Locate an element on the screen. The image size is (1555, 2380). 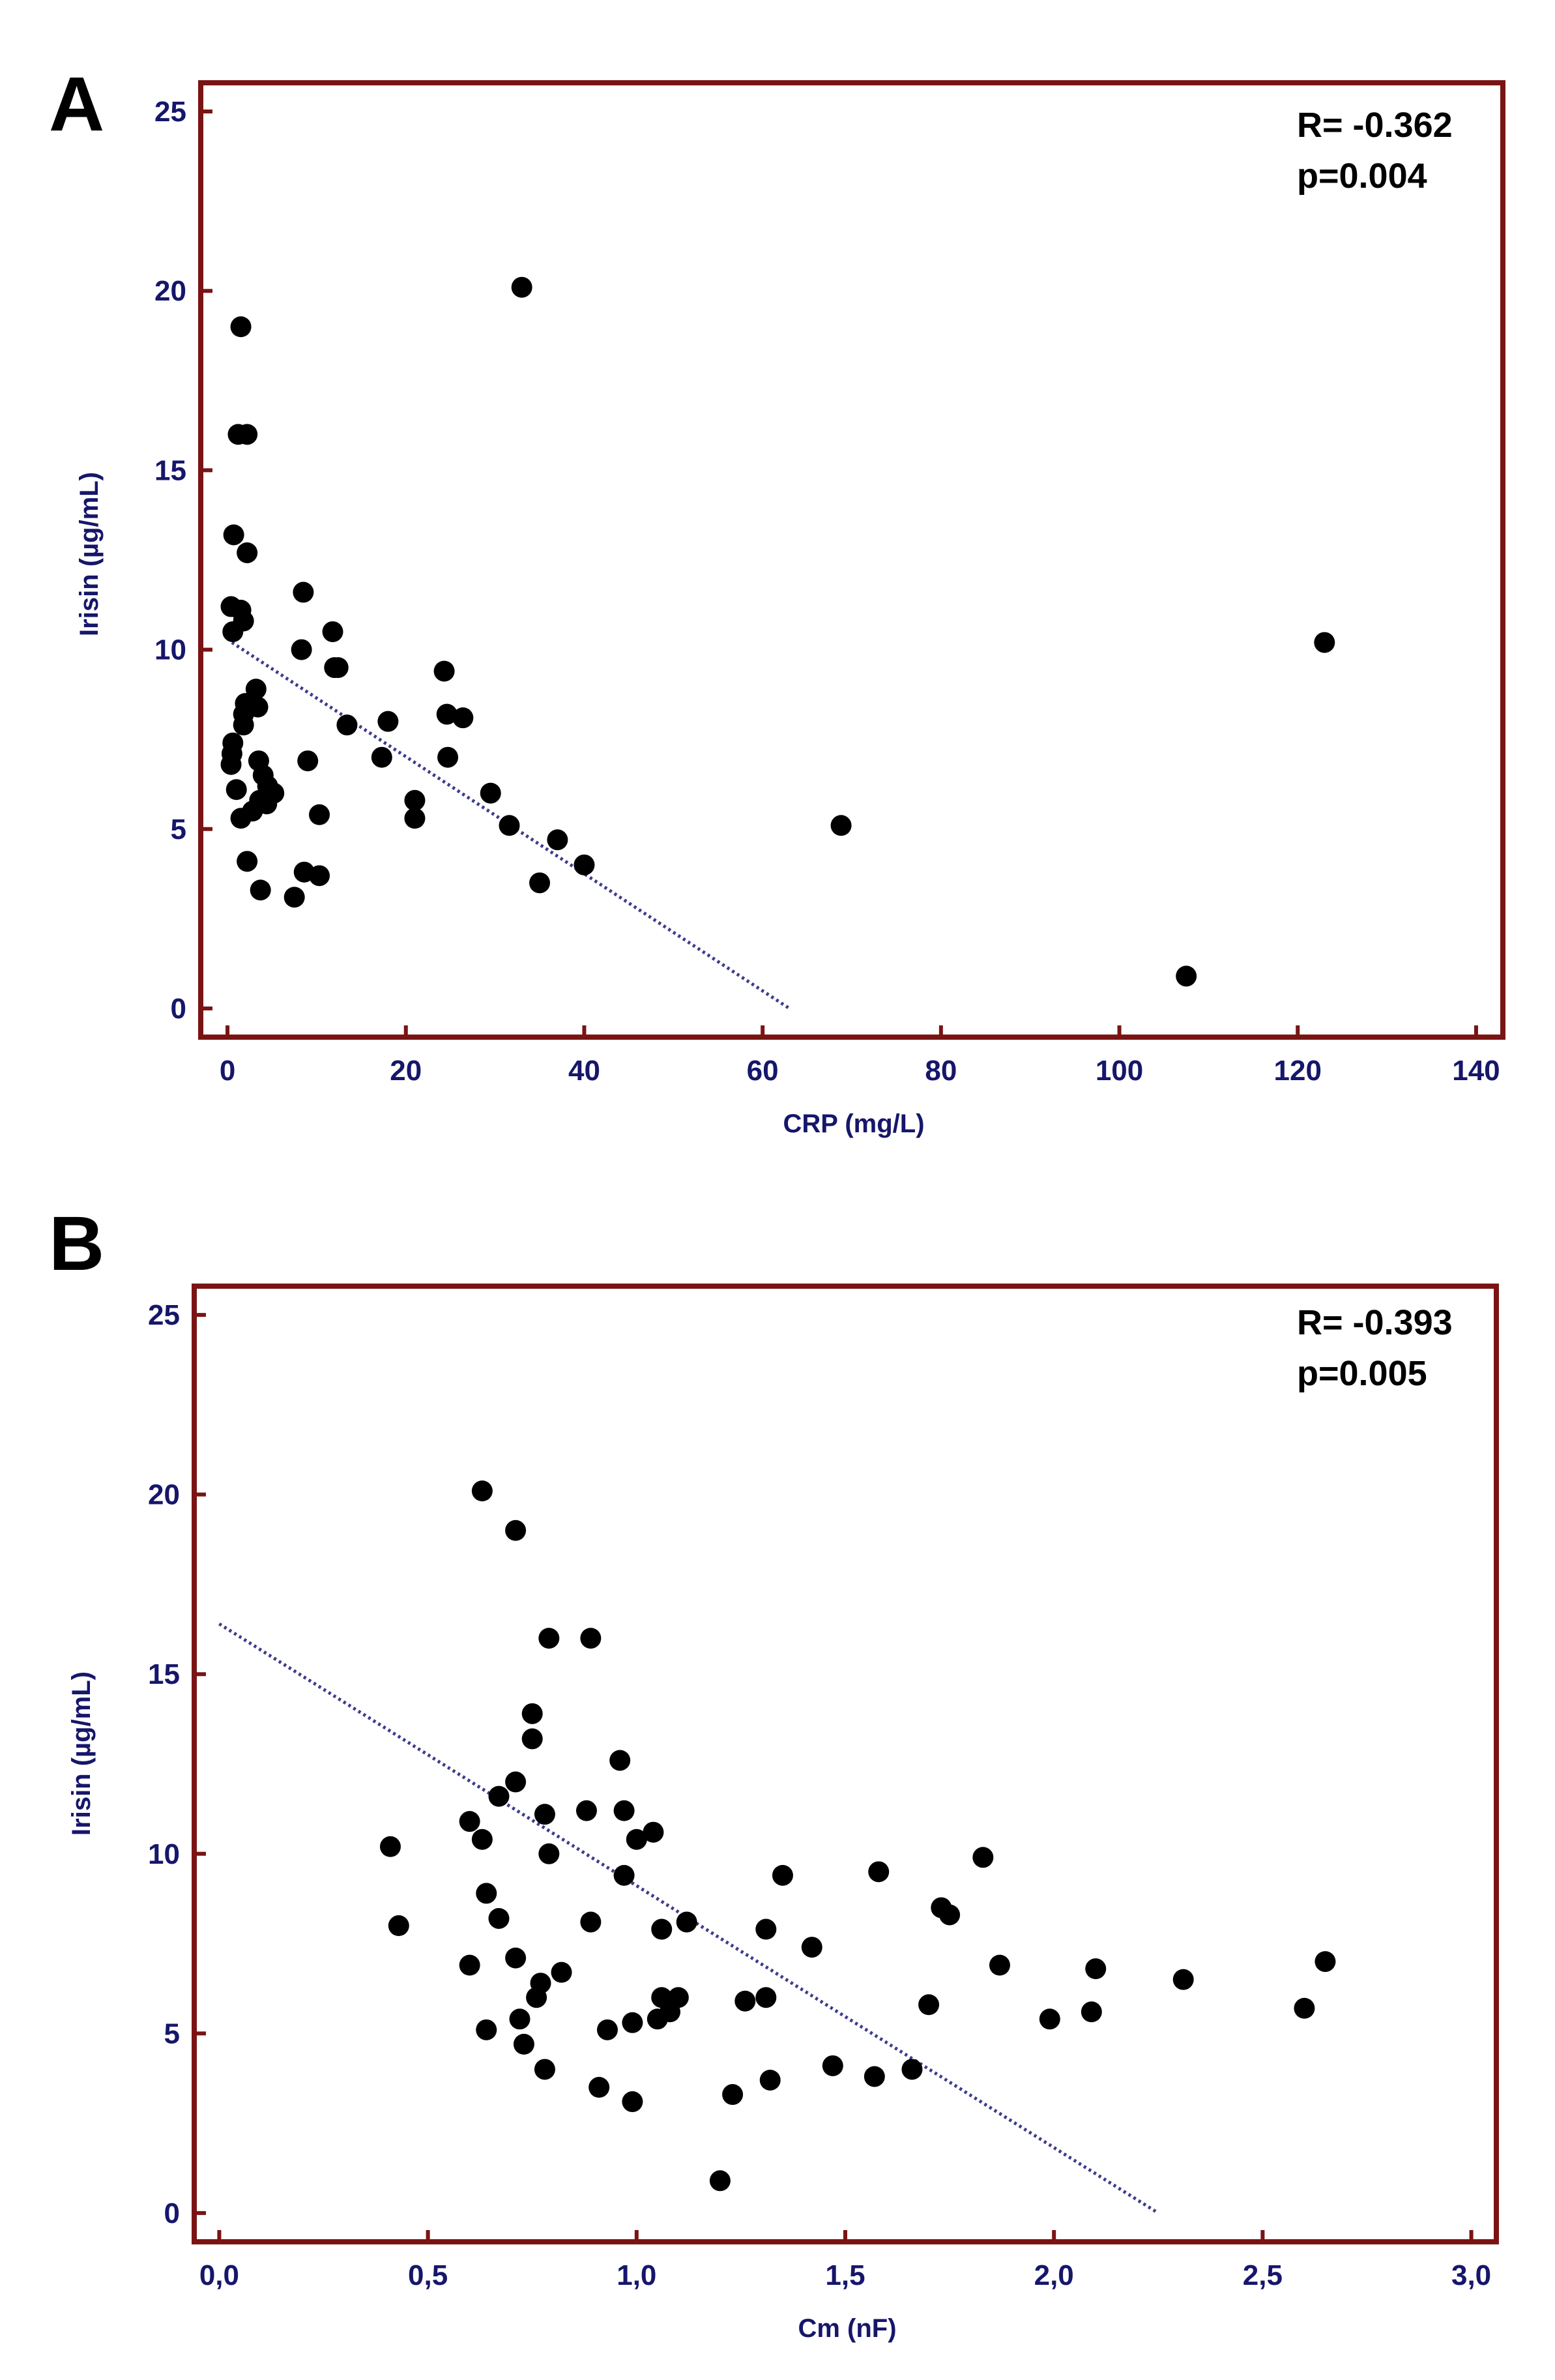
p-value: p=0.004 is located at coordinates (1362, 176).